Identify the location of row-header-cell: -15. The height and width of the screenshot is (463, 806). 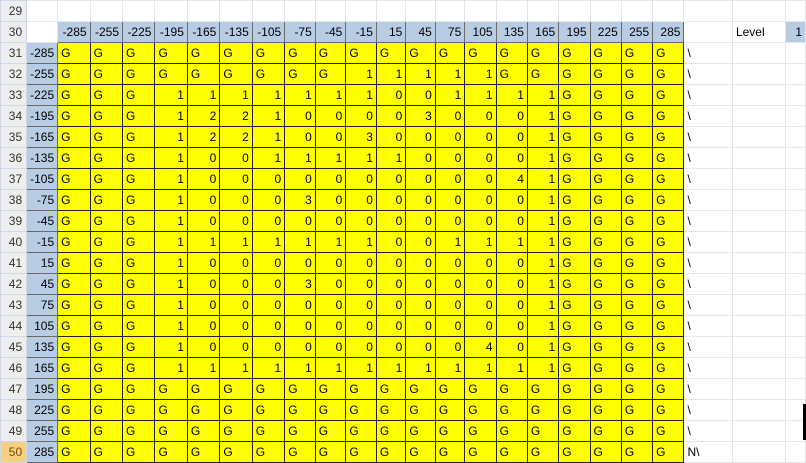
(42, 242).